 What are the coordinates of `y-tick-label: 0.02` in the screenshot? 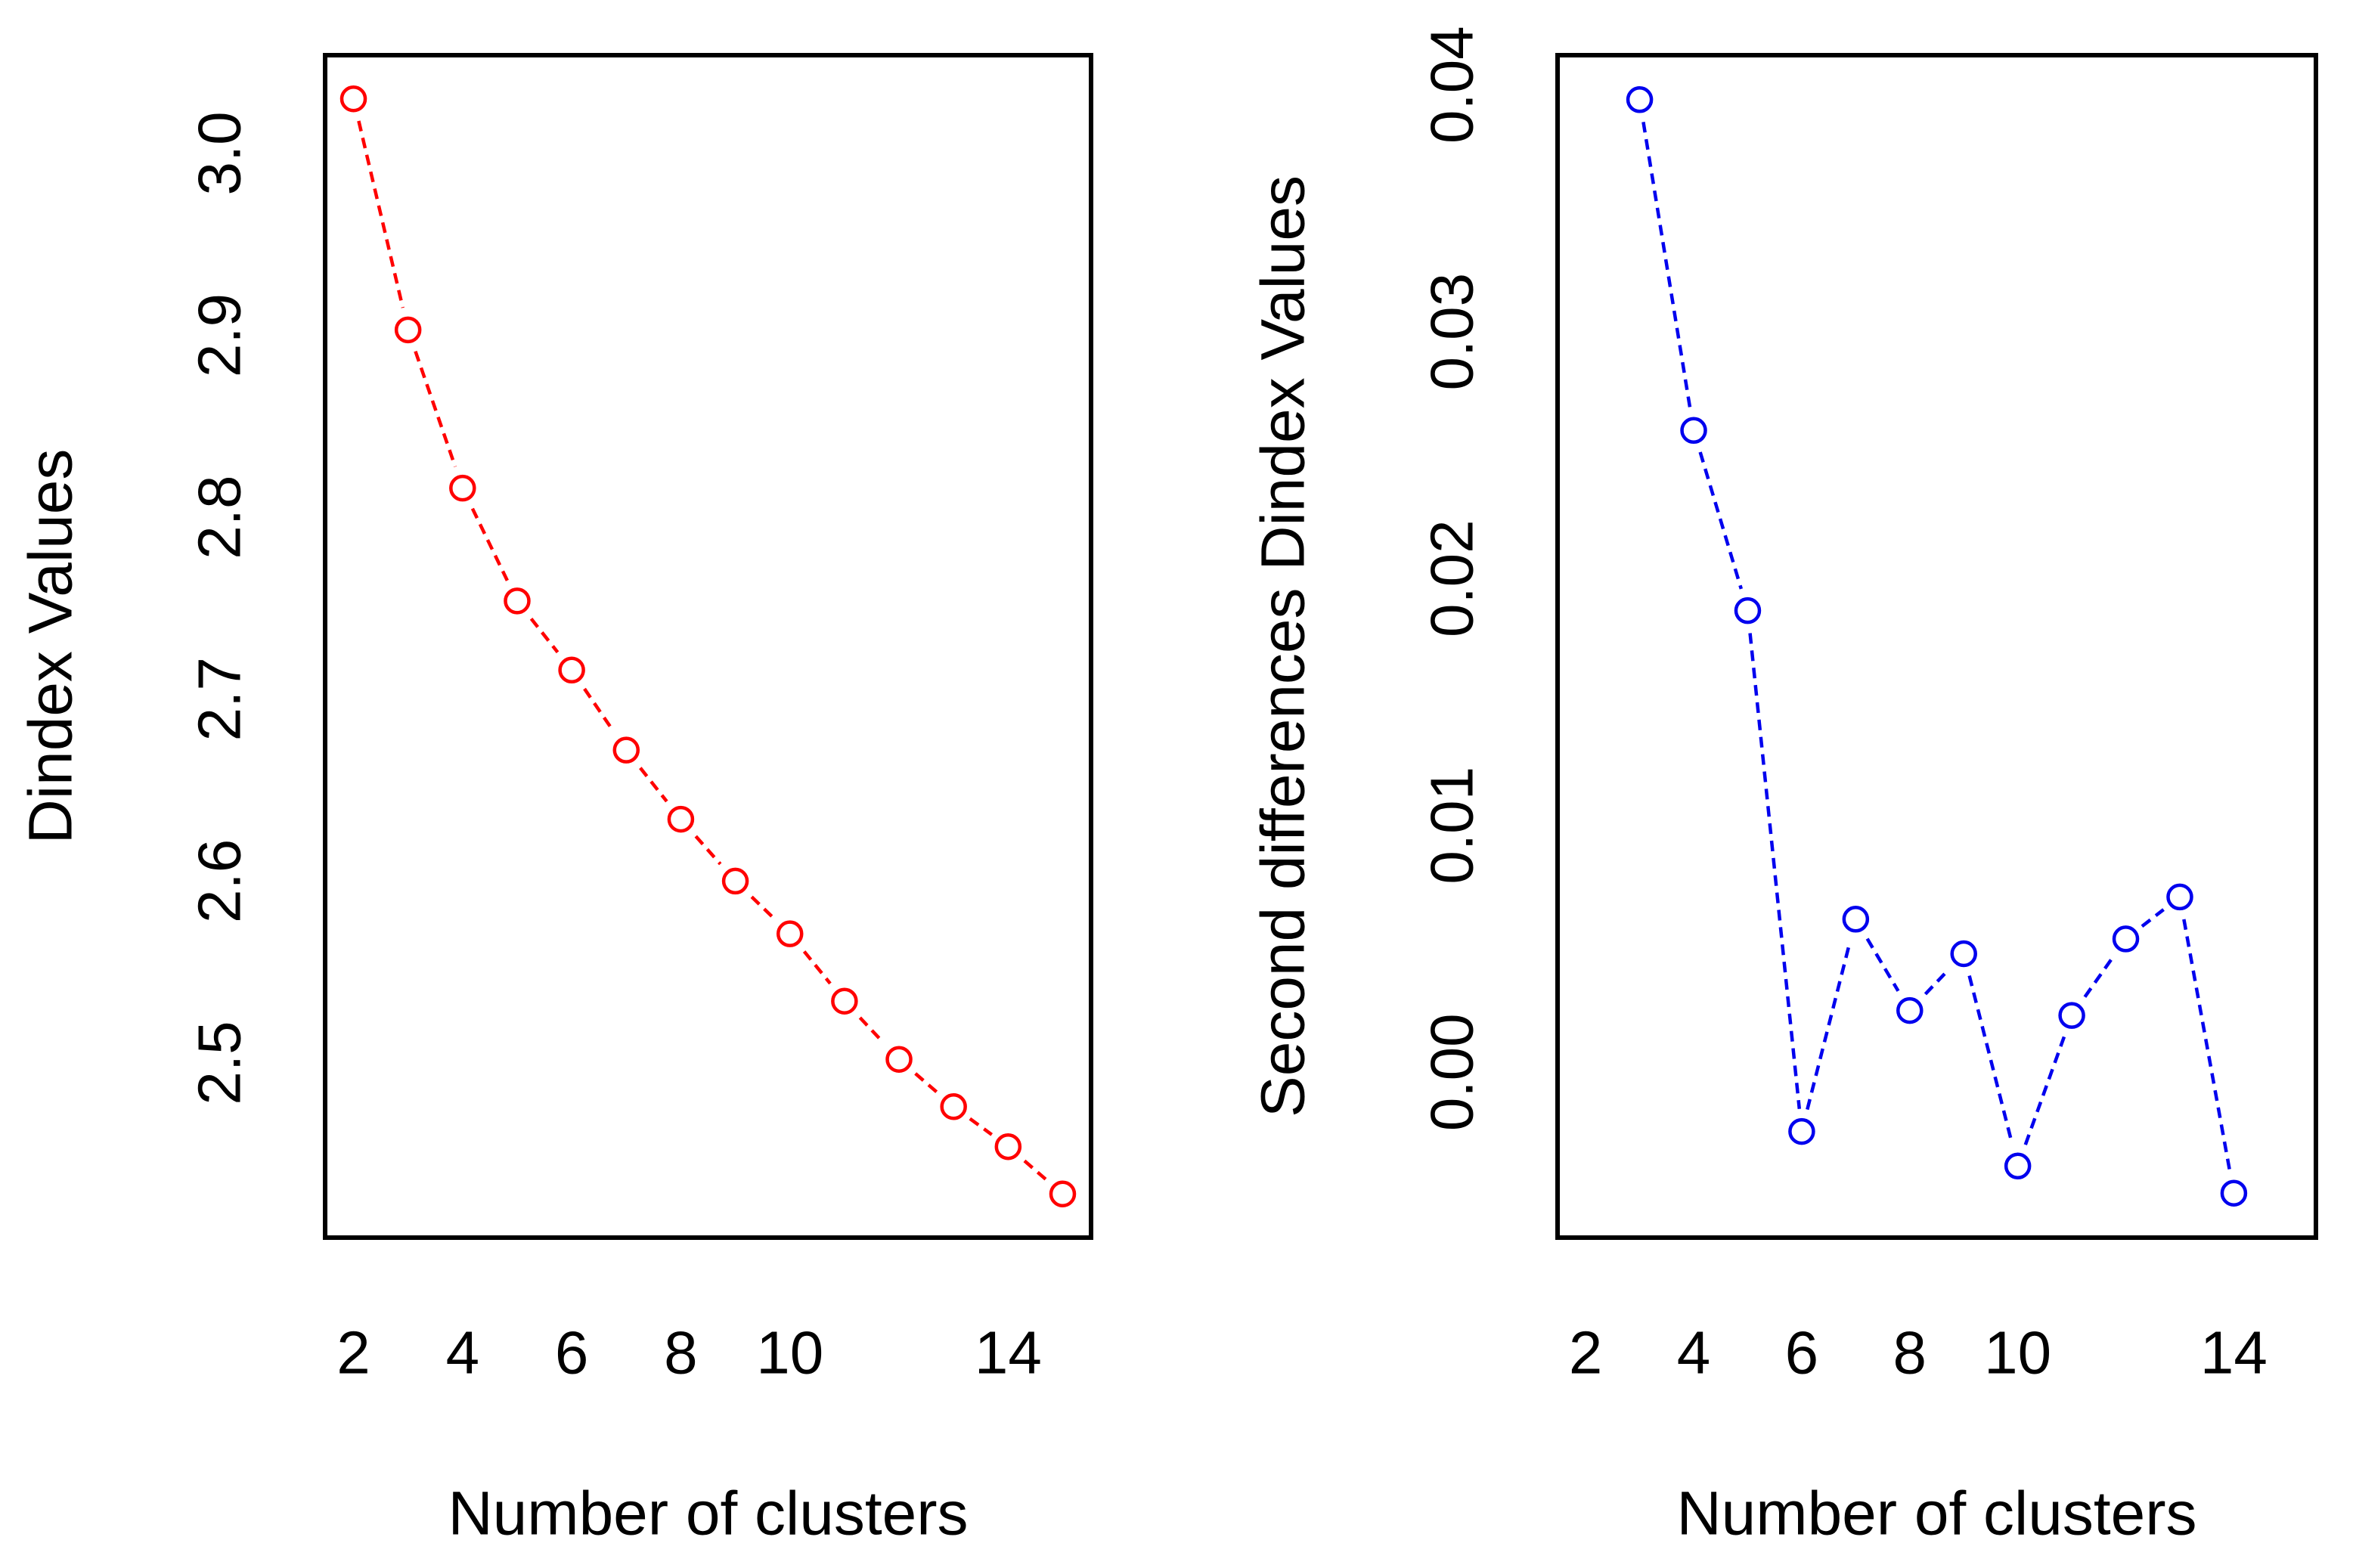 It's located at (1452, 578).